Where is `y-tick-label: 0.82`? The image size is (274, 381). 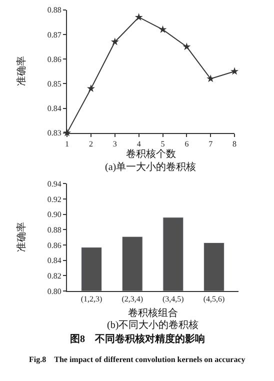 y-tick-label: 0.82 is located at coordinates (54, 276).